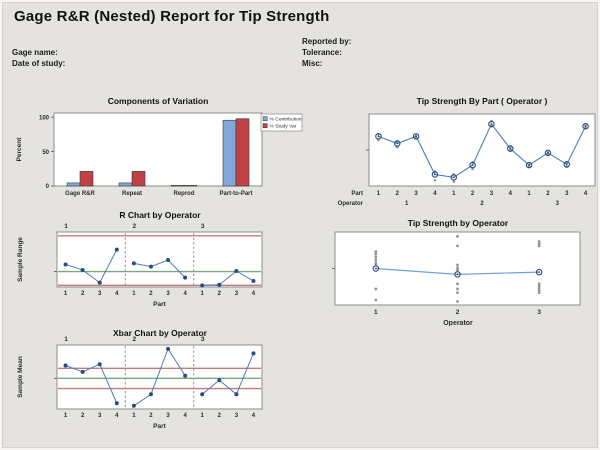 The height and width of the screenshot is (450, 600). Describe the element at coordinates (458, 323) in the screenshot. I see `x-axis-label: Operator` at that location.